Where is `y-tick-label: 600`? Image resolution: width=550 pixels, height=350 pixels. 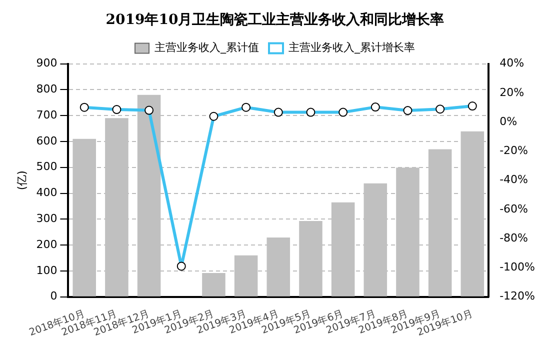 y-tick-label: 600 is located at coordinates (47, 141).